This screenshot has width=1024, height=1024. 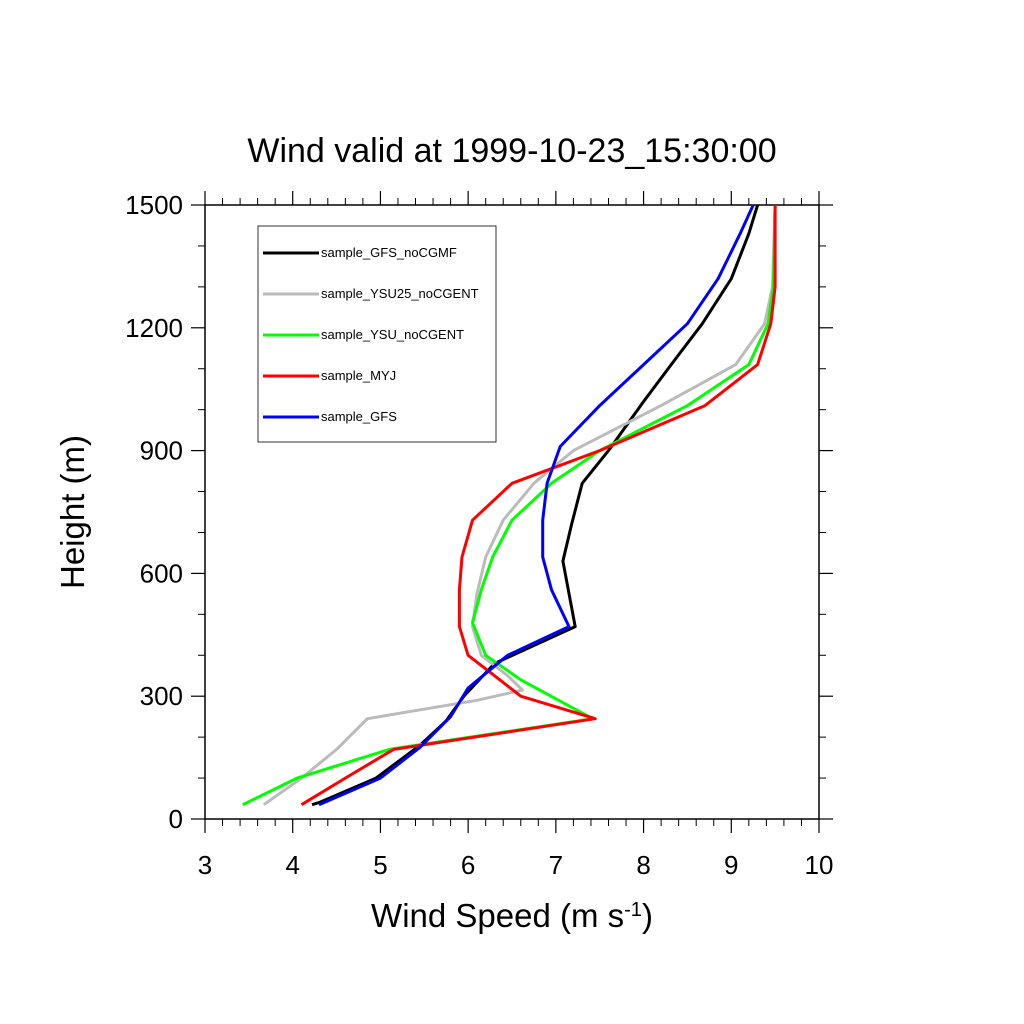 I want to click on x-tick-label: 4, so click(x=292, y=865).